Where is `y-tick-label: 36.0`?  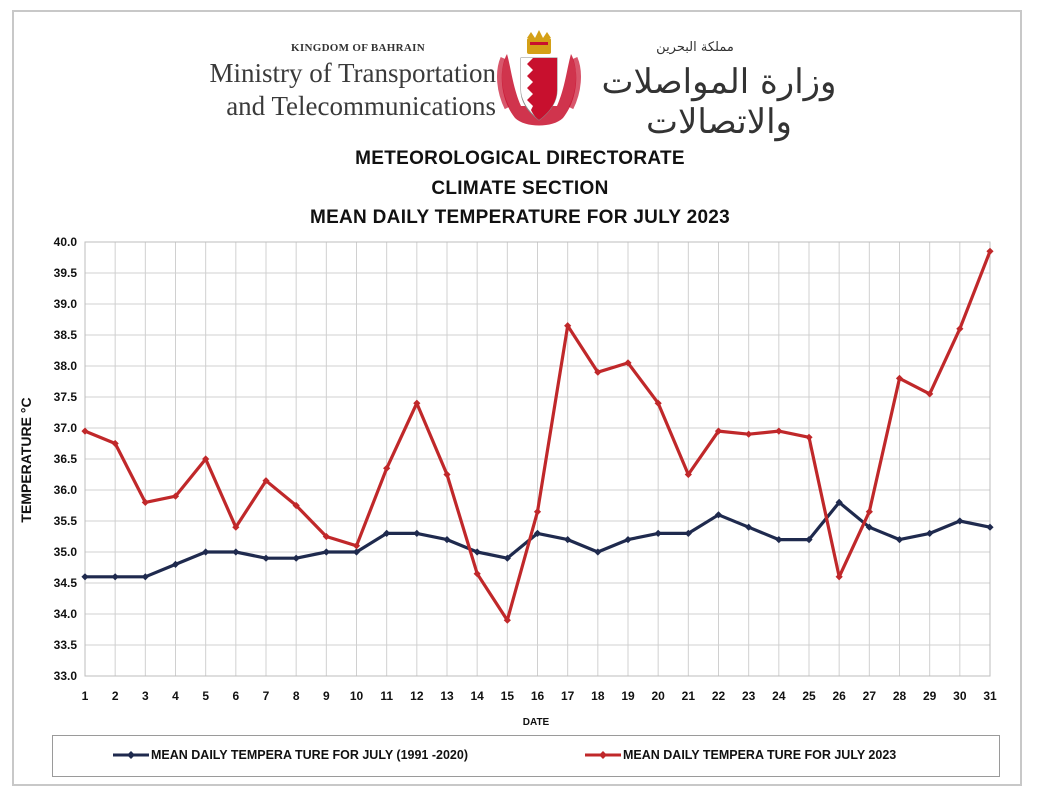 y-tick-label: 36.0 is located at coordinates (66, 490).